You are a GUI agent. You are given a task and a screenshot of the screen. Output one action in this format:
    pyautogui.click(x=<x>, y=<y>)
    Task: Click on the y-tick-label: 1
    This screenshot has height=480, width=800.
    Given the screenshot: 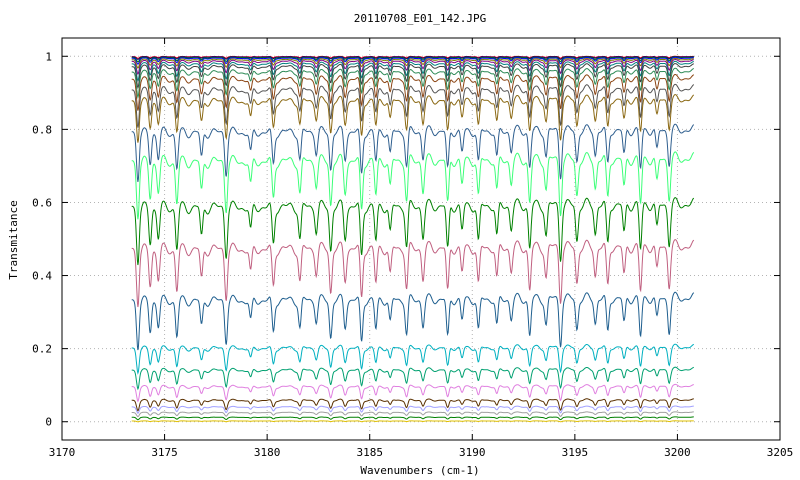 What is the action you would take?
    pyautogui.click(x=48, y=56)
    